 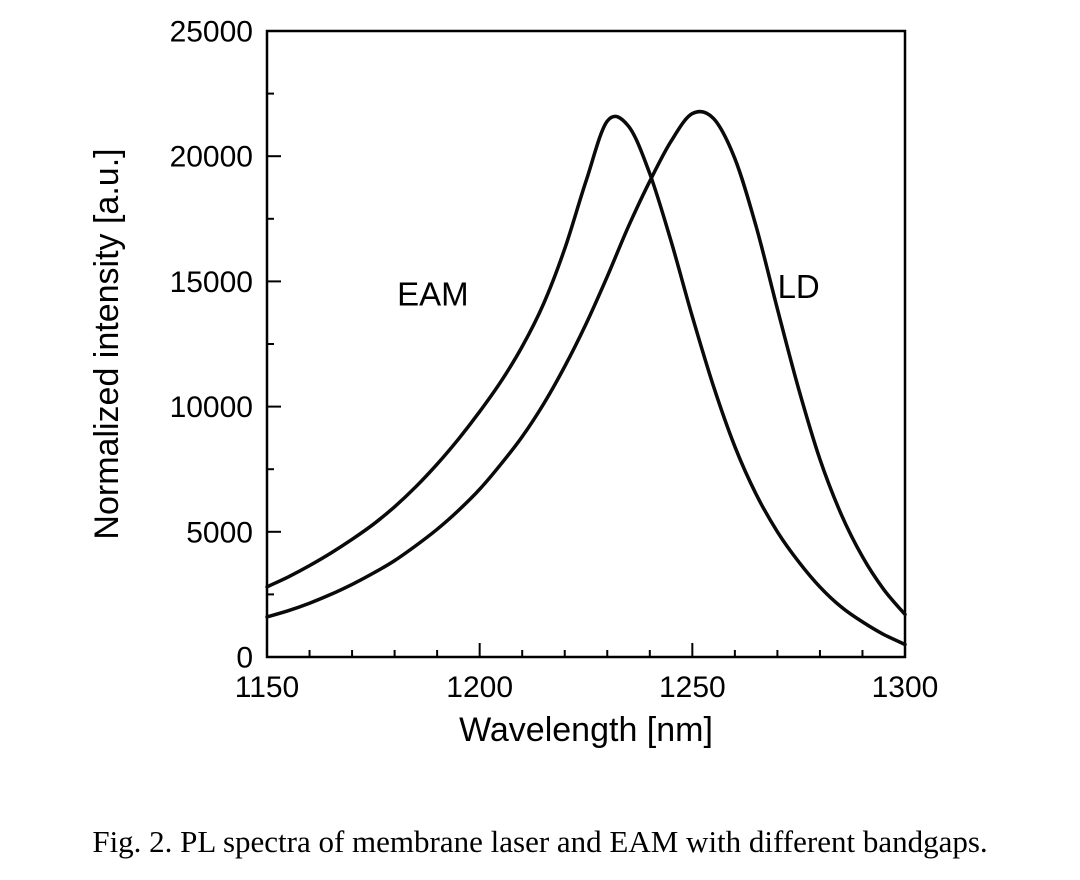 I want to click on x-tick-label: 1300, so click(x=905, y=687).